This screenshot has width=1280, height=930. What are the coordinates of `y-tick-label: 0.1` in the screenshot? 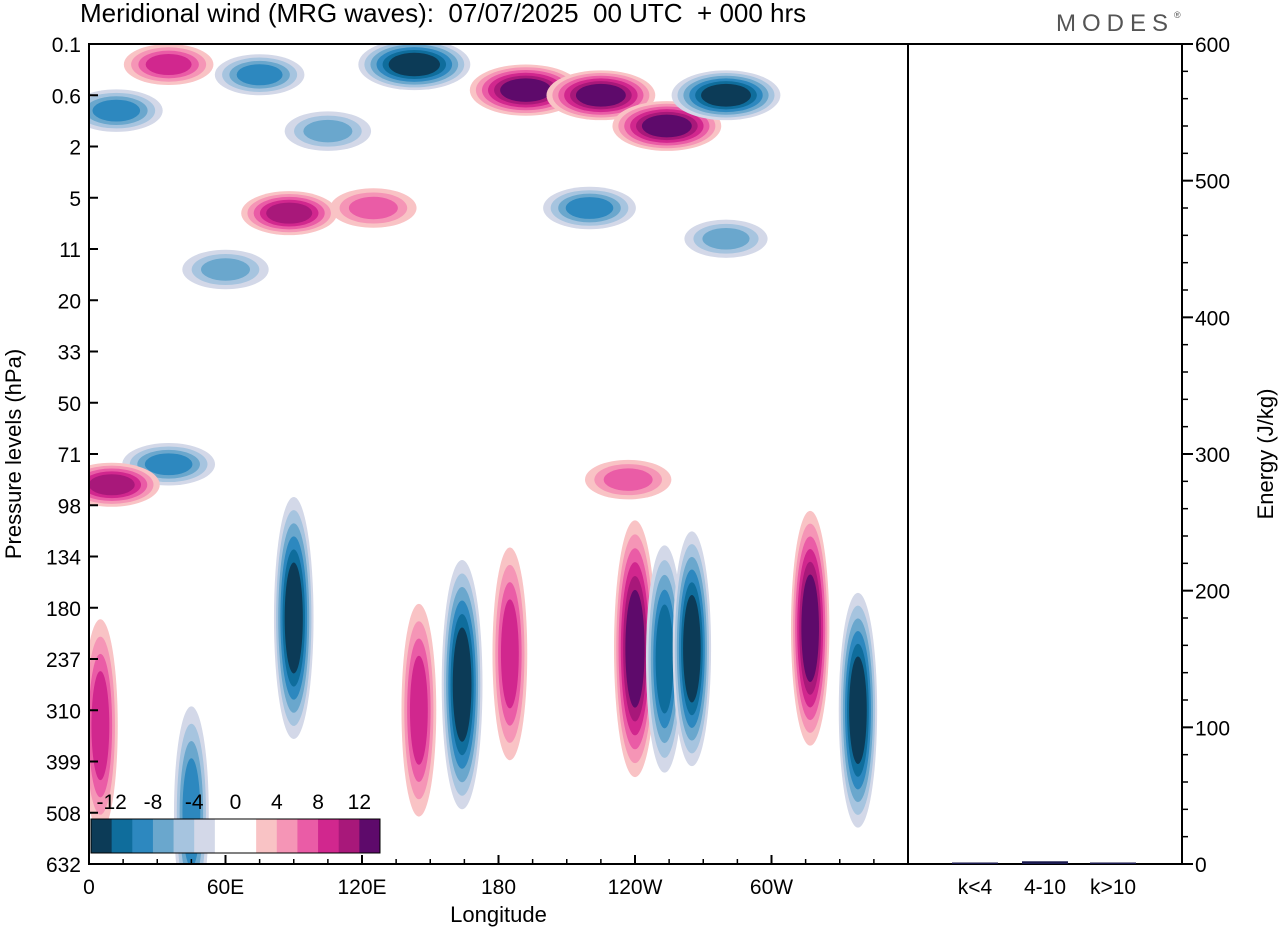 It's located at (66, 45).